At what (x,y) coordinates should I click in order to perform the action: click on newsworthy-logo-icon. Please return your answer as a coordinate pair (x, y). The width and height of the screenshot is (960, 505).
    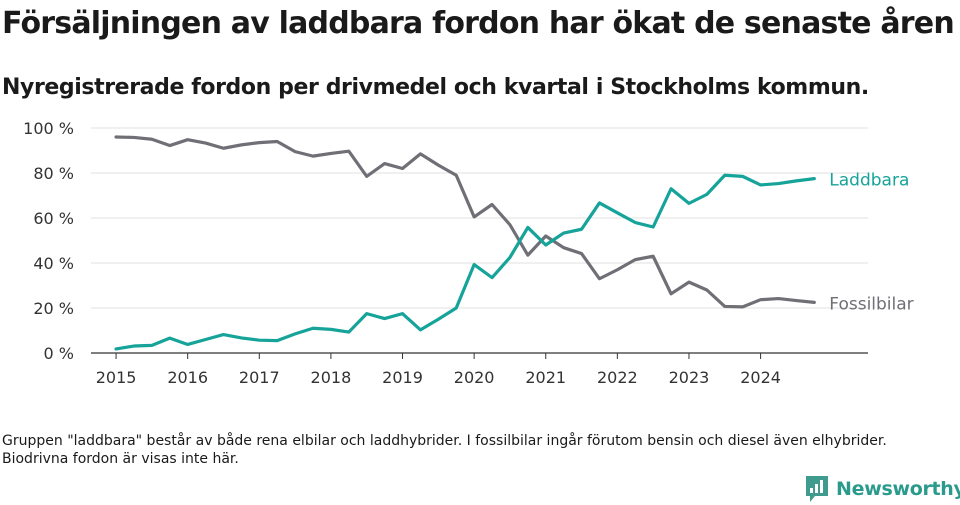
    Looking at the image, I should click on (817, 489).